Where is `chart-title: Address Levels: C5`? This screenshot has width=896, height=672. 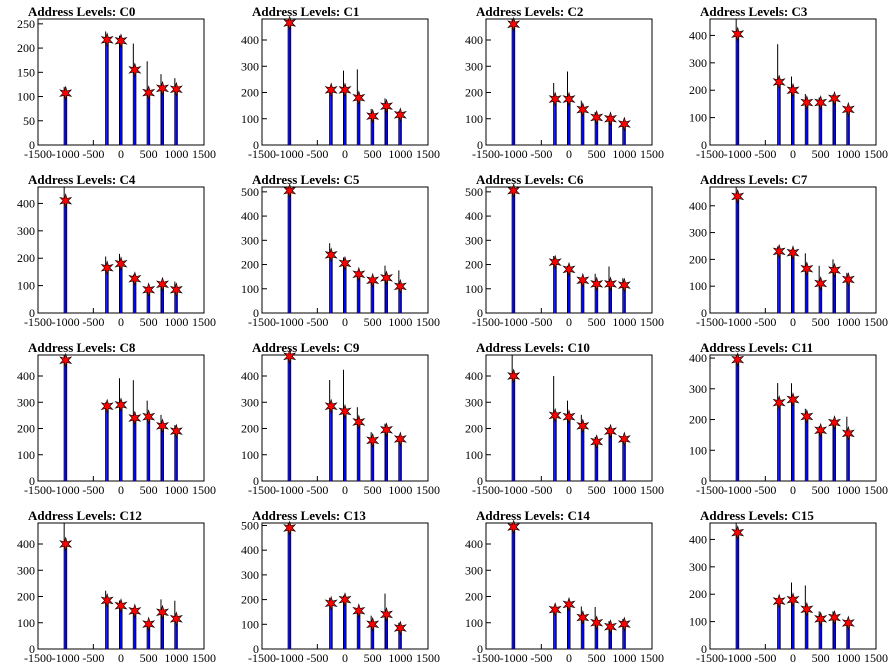 chart-title: Address Levels: C5 is located at coordinates (306, 179).